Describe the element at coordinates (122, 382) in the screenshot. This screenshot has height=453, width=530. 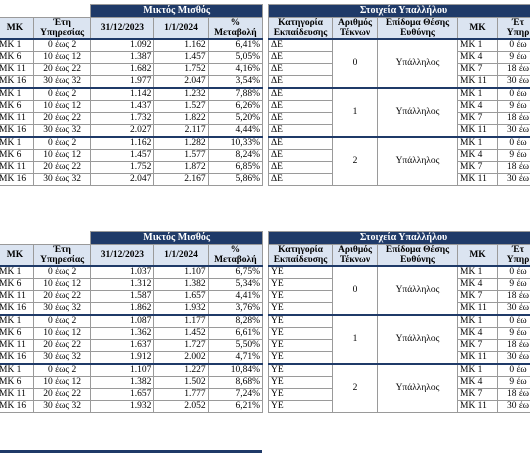
I see `cell-salary-2023: 1.382` at that location.